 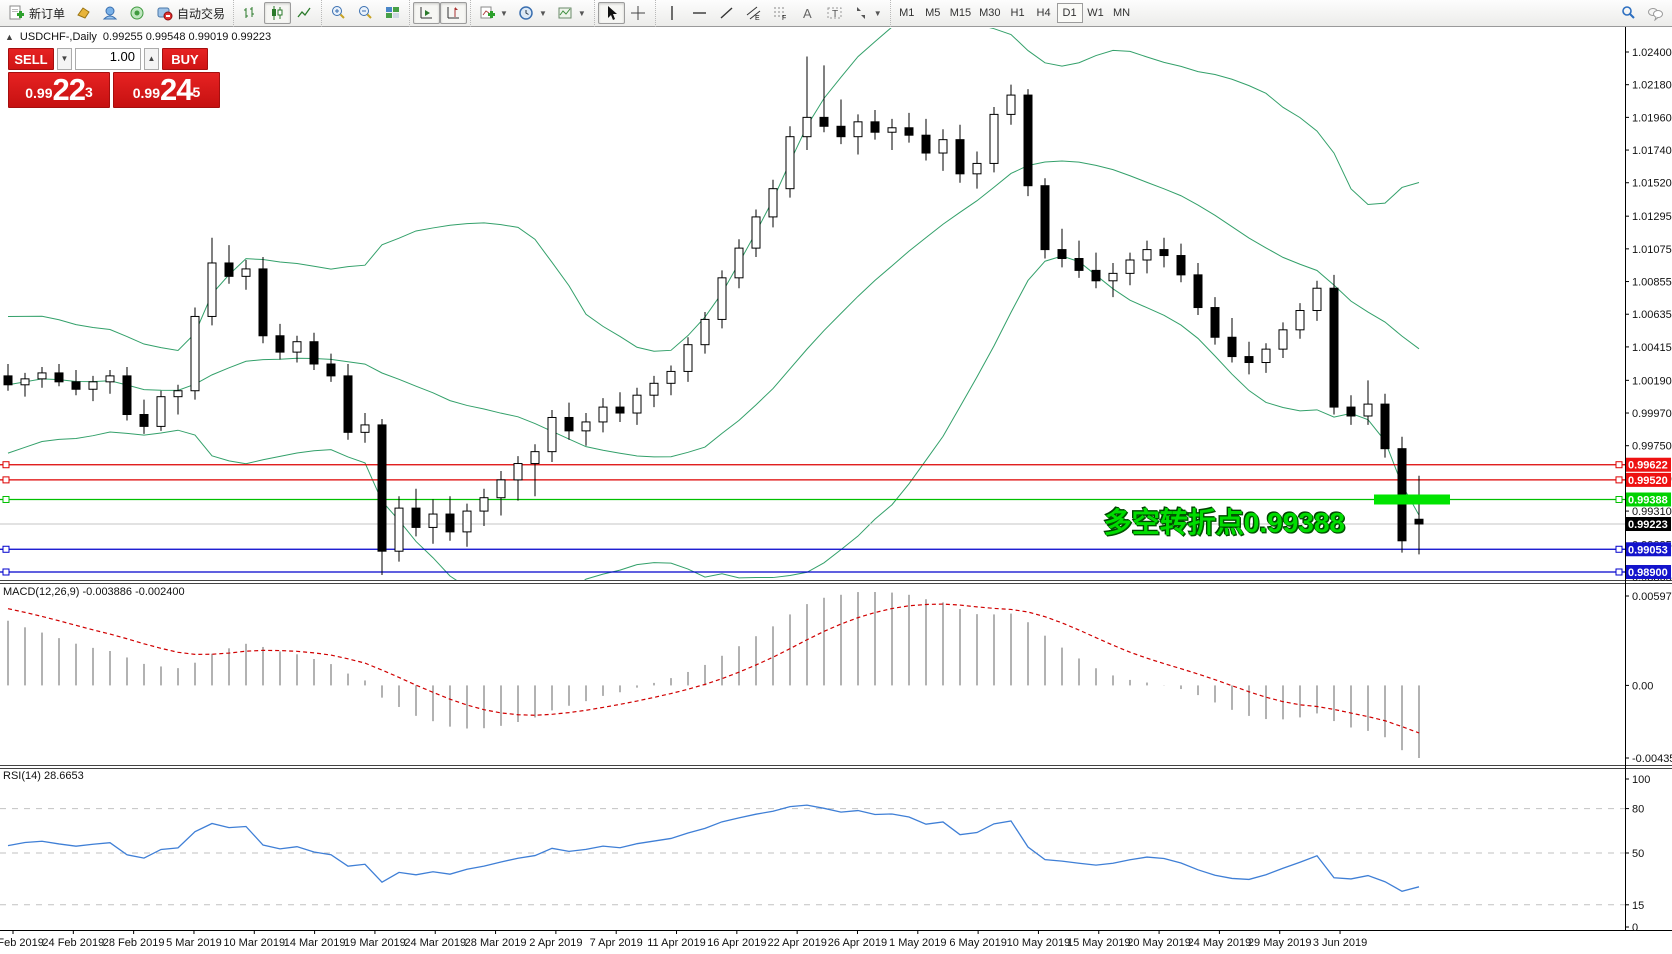 What do you see at coordinates (933, 13) in the screenshot?
I see `tf-m5: M5` at bounding box center [933, 13].